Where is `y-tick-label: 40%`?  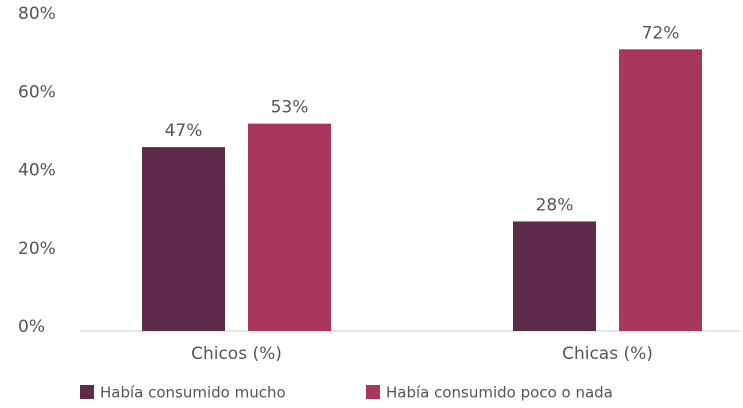
y-tick-label: 40% is located at coordinates (37, 171).